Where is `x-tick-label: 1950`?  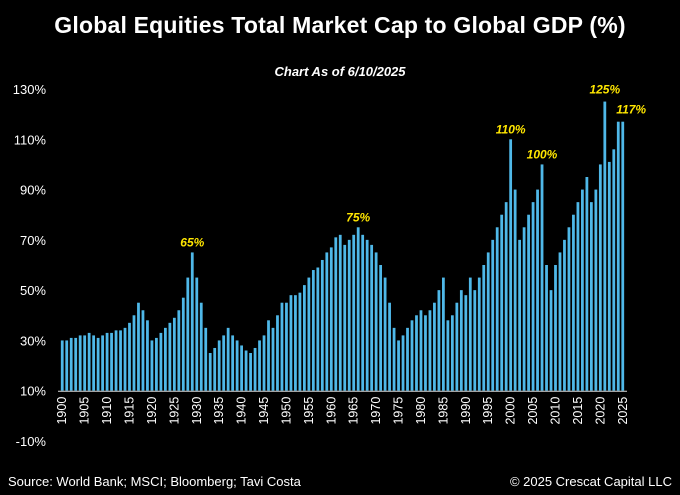 x-tick-label: 1950 is located at coordinates (286, 411).